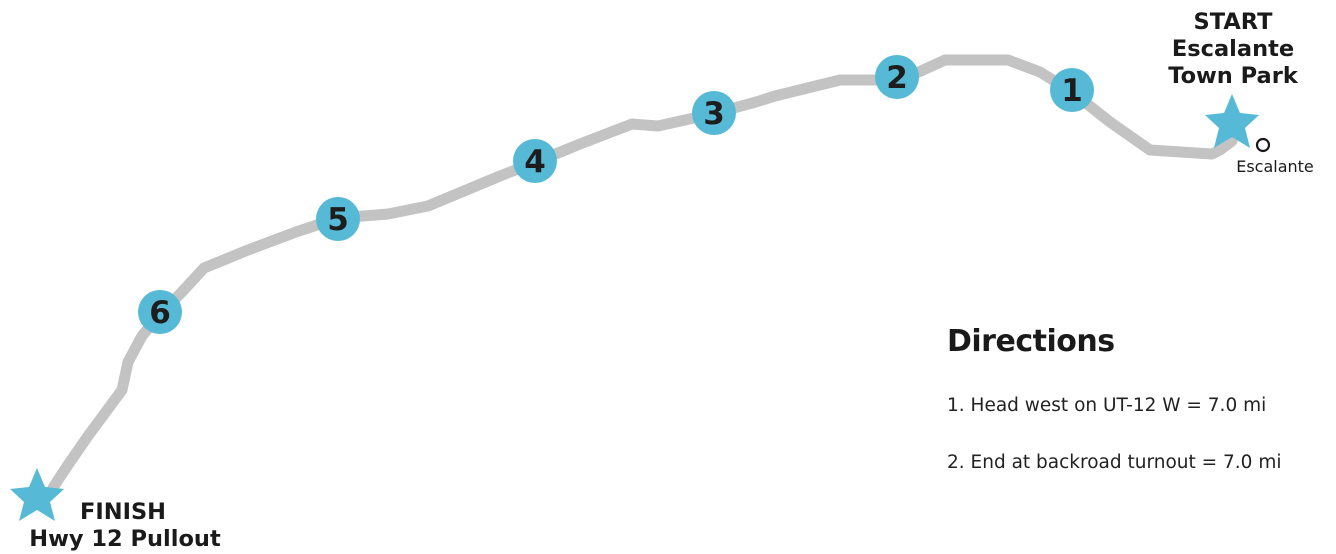 The height and width of the screenshot is (554, 1336). I want to click on directions-title: Directions, so click(1031, 341).